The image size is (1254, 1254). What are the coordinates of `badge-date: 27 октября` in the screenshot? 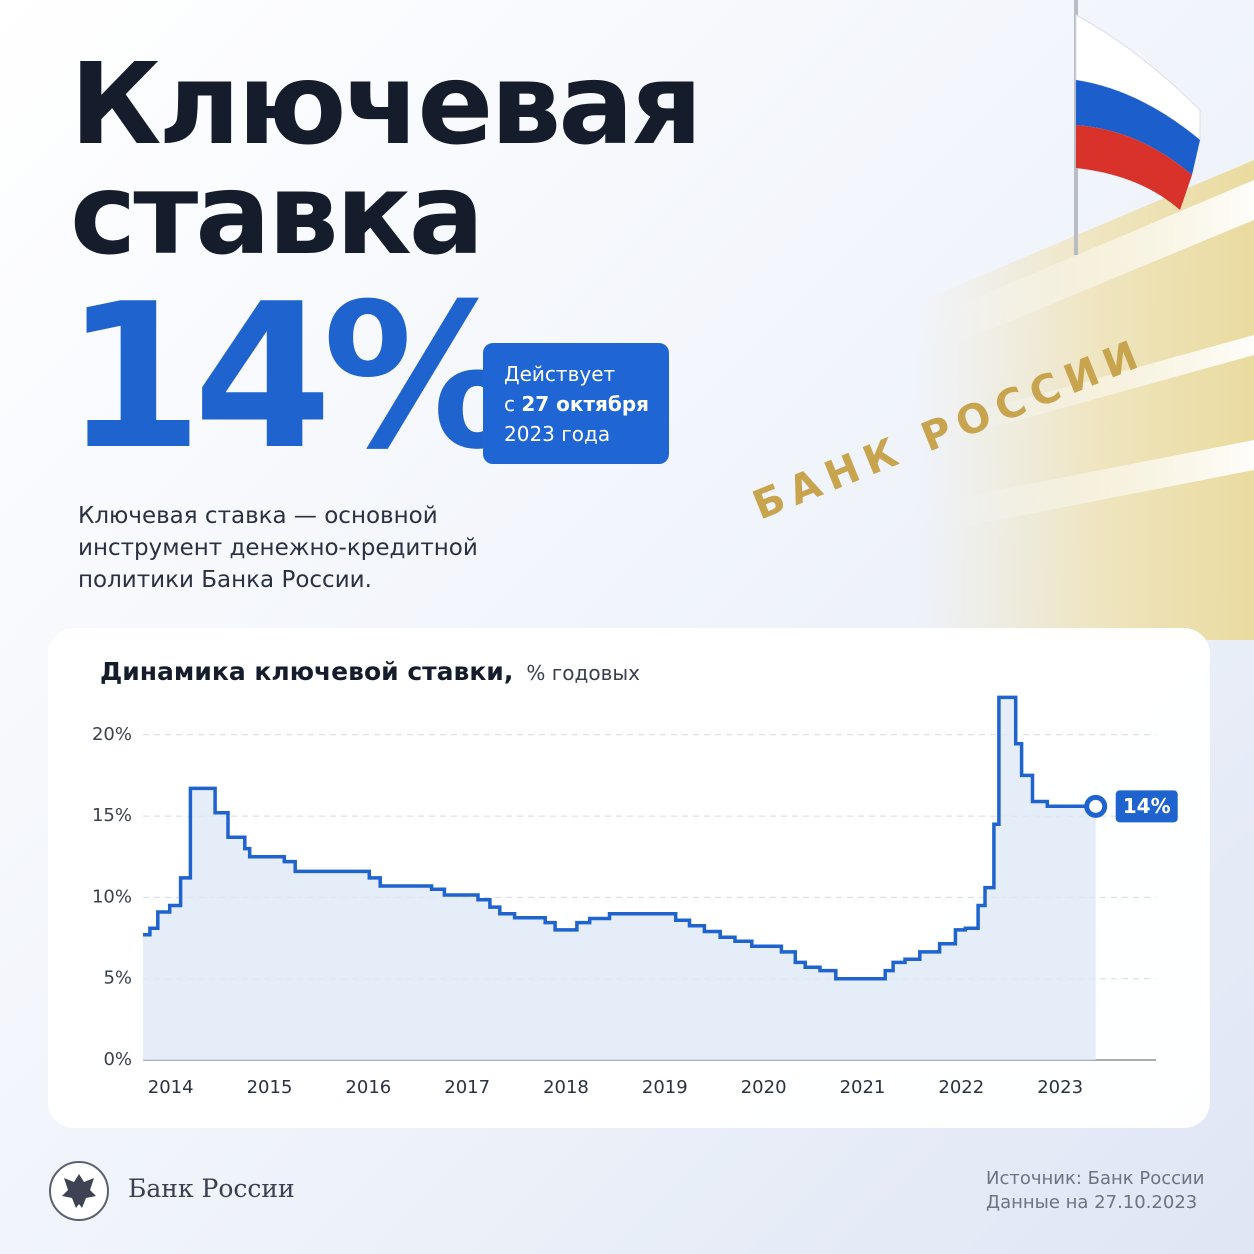 It's located at (585, 404).